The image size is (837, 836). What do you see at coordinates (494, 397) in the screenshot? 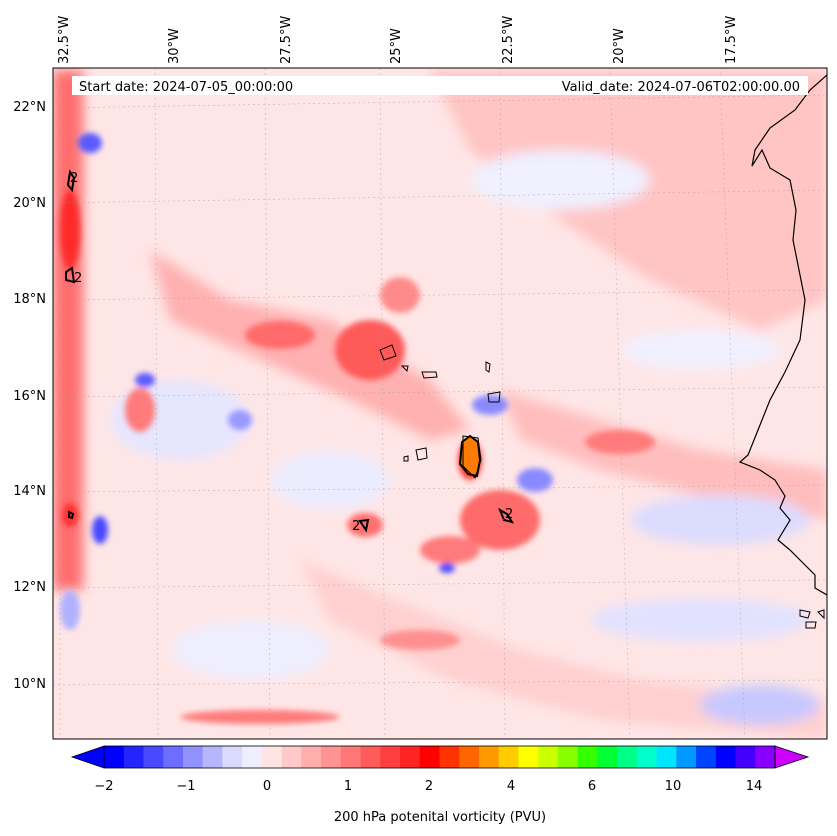
I see `island-boa-vista` at bounding box center [494, 397].